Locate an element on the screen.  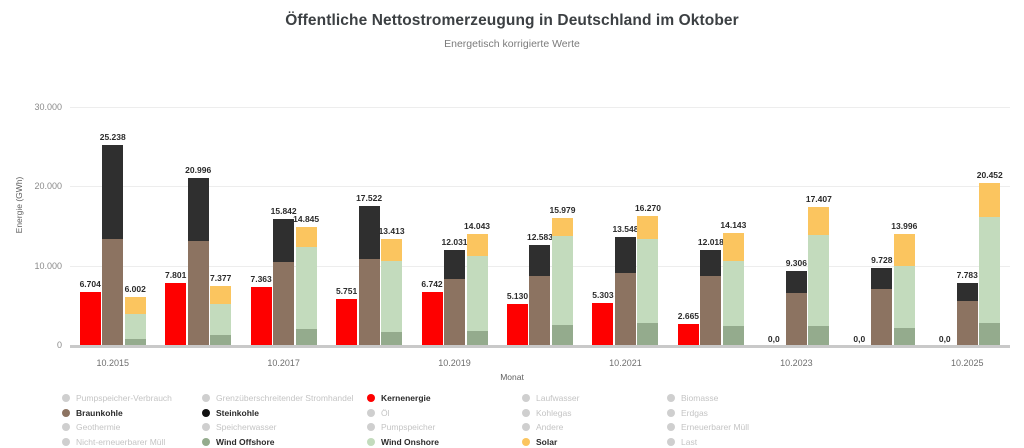
bar: 13.548 is located at coordinates (625, 284).